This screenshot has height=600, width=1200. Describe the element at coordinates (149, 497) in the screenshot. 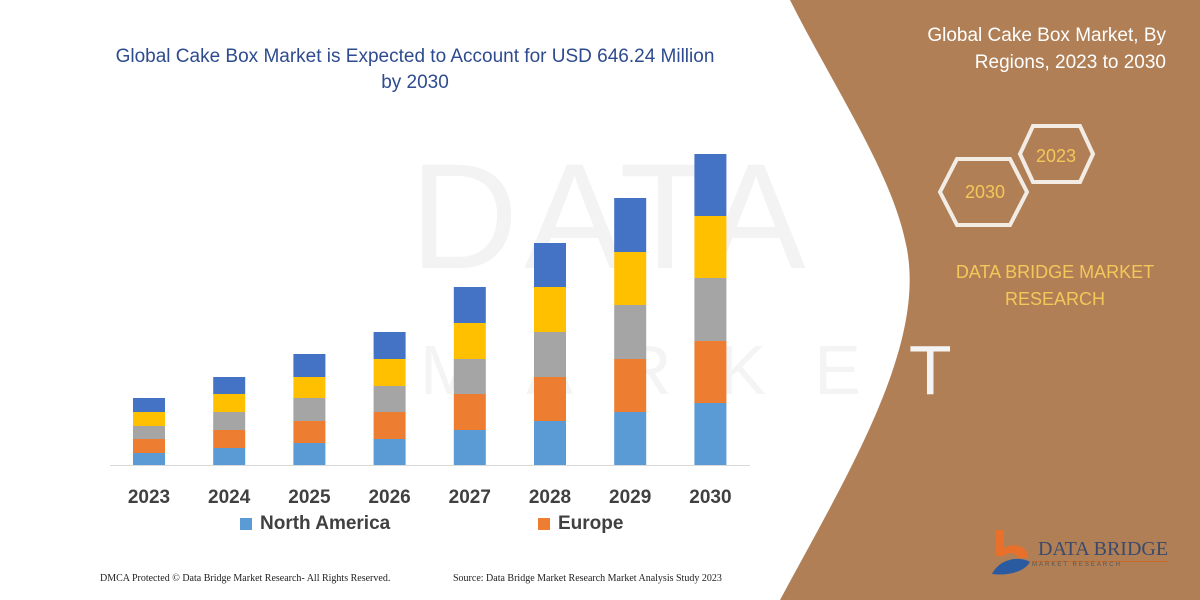

I see `x-tick-label: 2023` at that location.